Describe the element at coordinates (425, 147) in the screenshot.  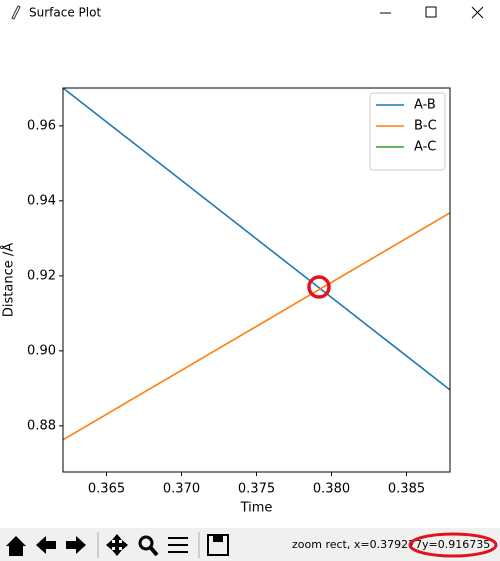
I see `legend-label: A-C` at that location.